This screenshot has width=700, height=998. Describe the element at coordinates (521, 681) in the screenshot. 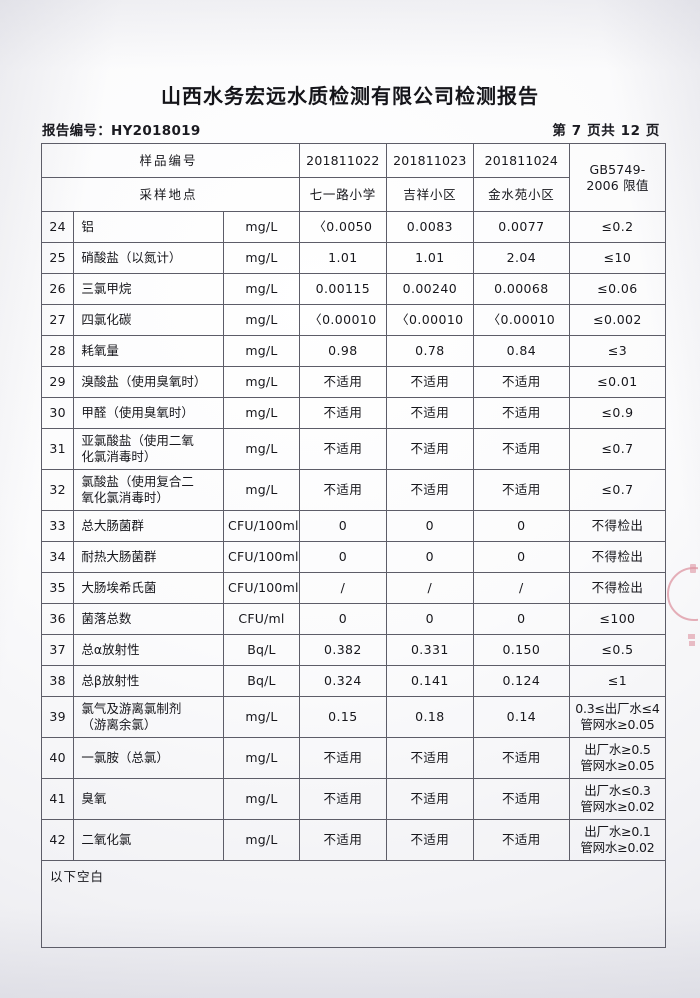

I see `value-sample-3: 0.124` at that location.